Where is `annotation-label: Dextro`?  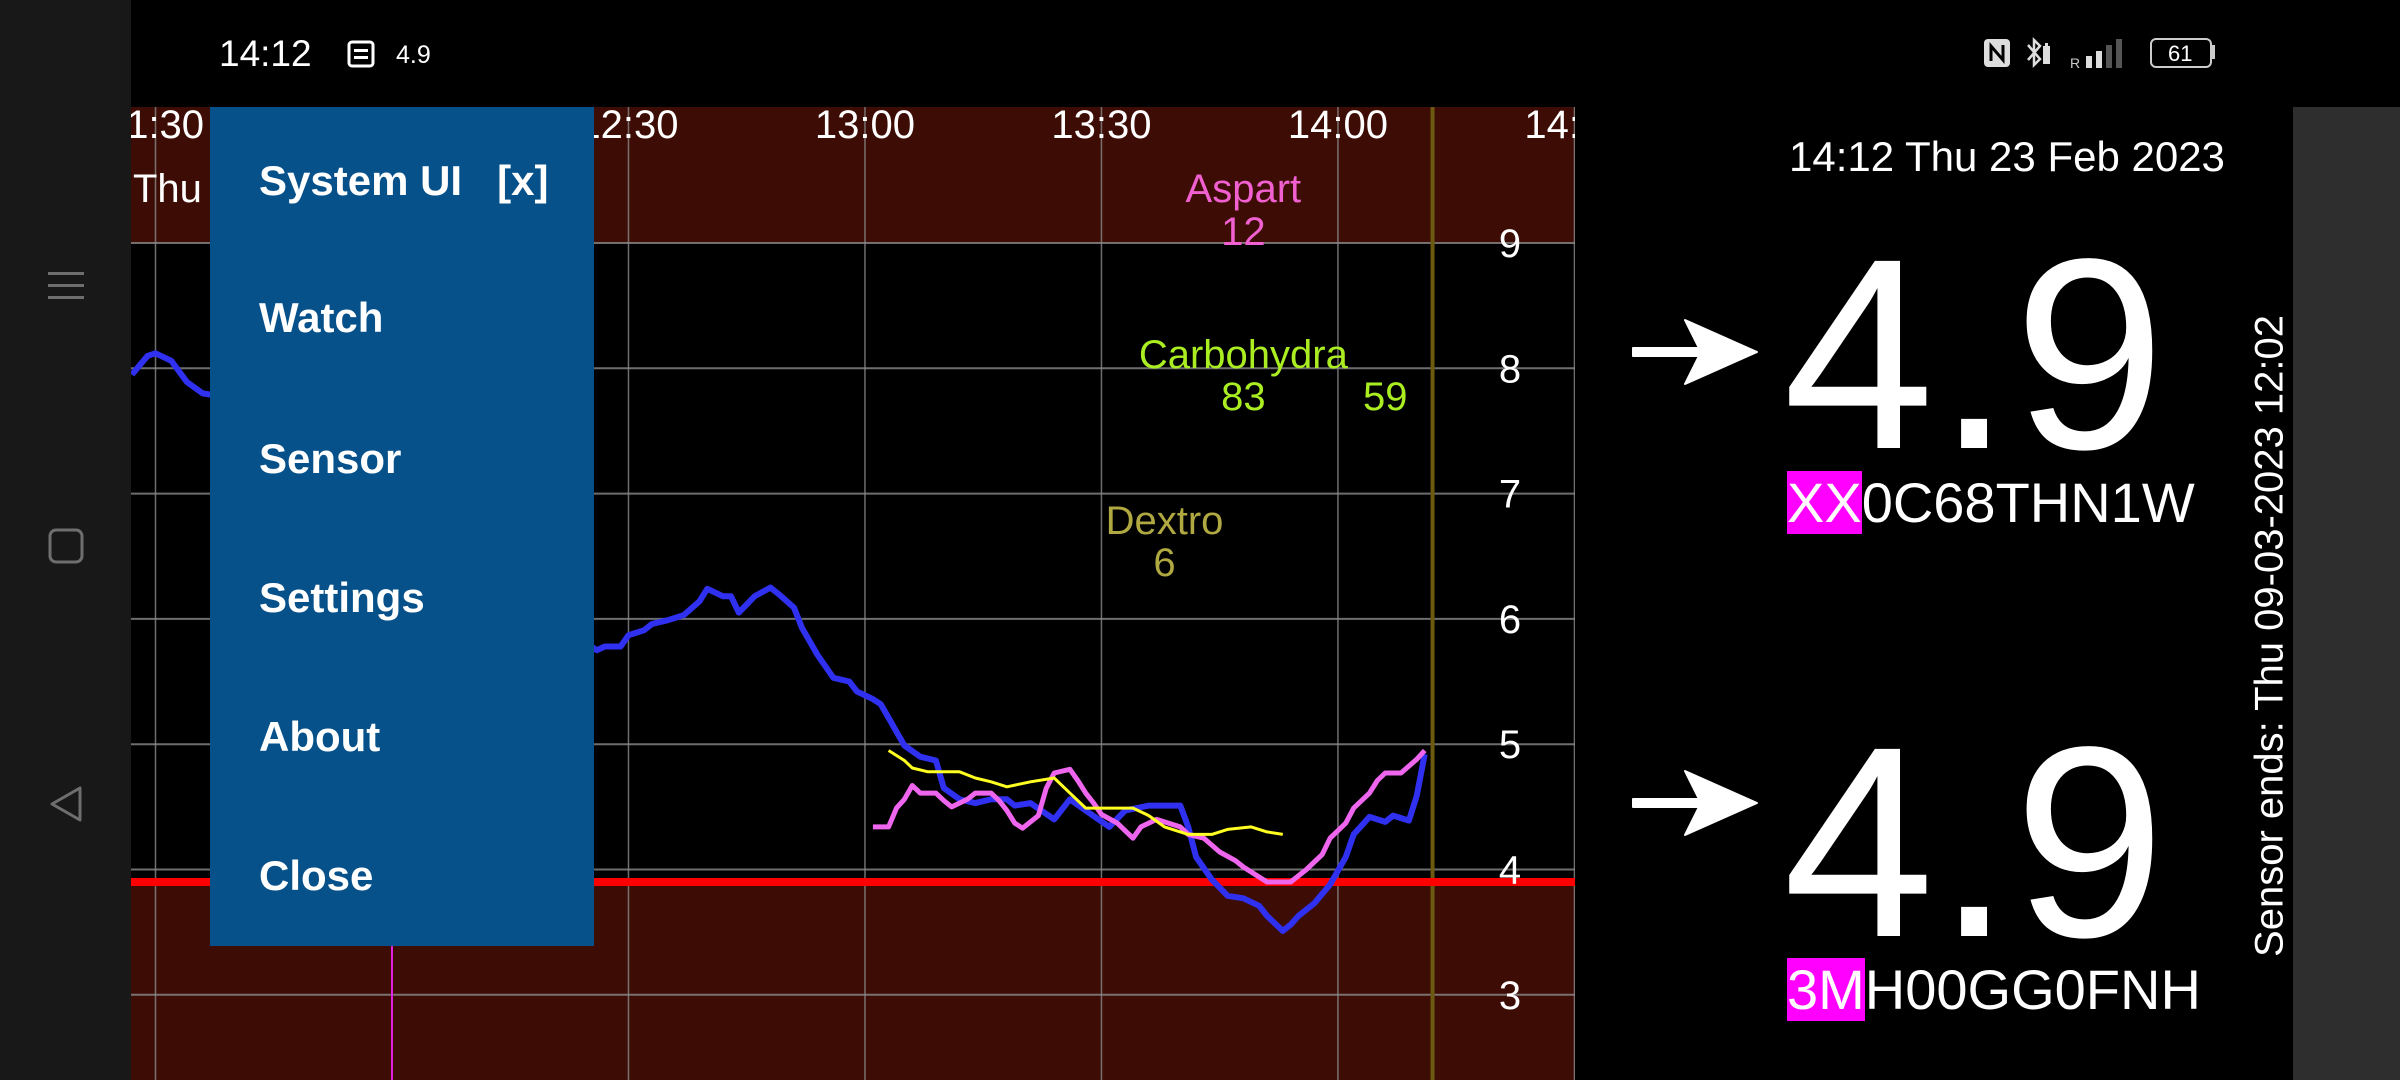
annotation-label: Dextro is located at coordinates (1165, 521).